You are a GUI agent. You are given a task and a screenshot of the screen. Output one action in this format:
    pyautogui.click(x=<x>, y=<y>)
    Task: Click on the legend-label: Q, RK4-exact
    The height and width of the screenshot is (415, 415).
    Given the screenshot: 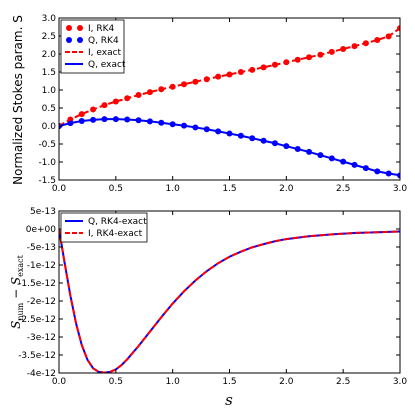 What is the action you would take?
    pyautogui.click(x=117, y=222)
    